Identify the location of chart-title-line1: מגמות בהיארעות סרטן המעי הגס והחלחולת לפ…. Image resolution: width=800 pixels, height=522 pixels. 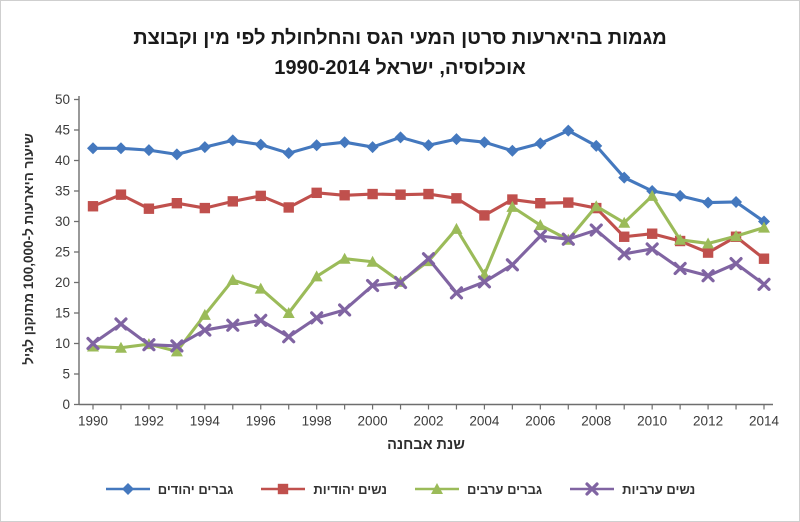
(400, 38).